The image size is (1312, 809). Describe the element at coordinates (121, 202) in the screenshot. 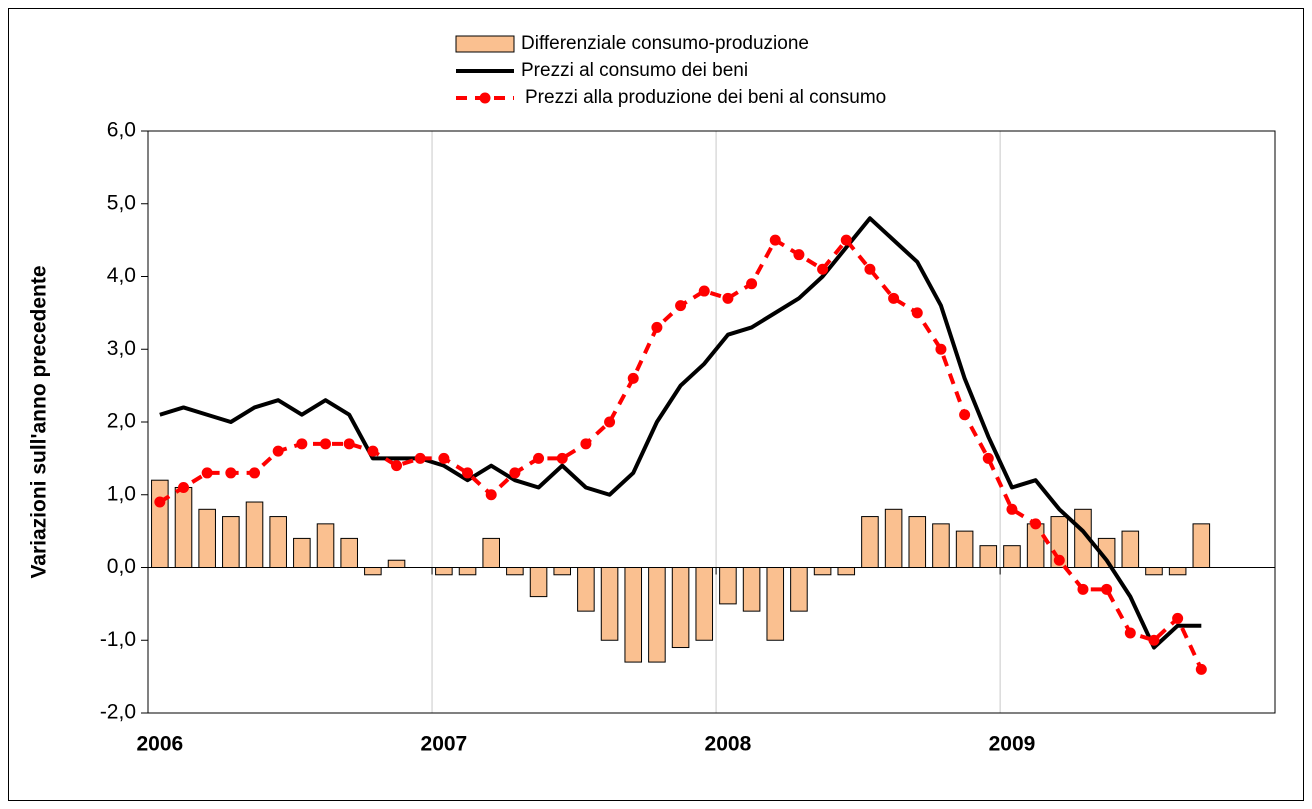

I see `y-tick-label: 5,0` at that location.